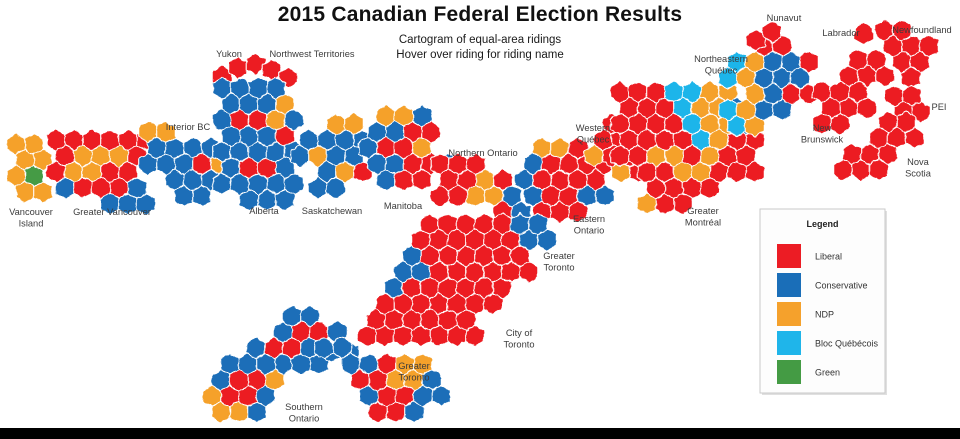 The height and width of the screenshot is (439, 960). I want to click on region-label: Interior BC, so click(188, 127).